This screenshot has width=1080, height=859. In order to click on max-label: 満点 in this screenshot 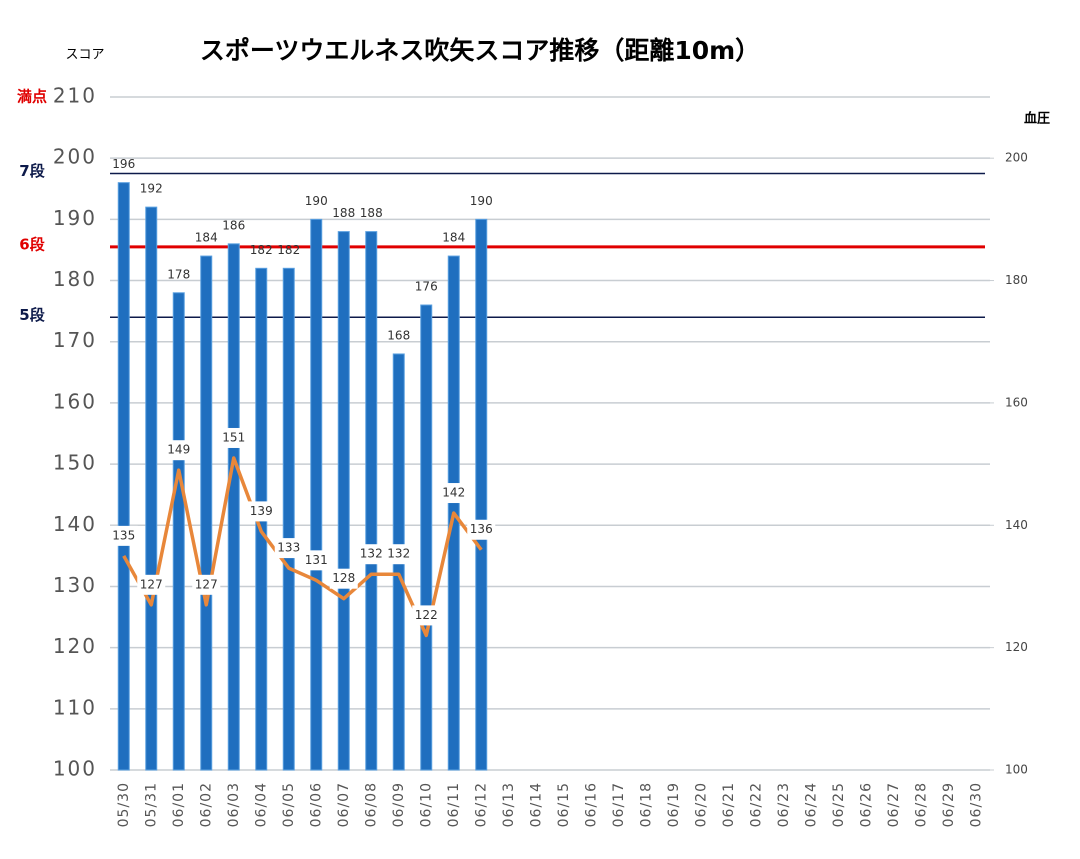, I will do `click(32, 97)`.